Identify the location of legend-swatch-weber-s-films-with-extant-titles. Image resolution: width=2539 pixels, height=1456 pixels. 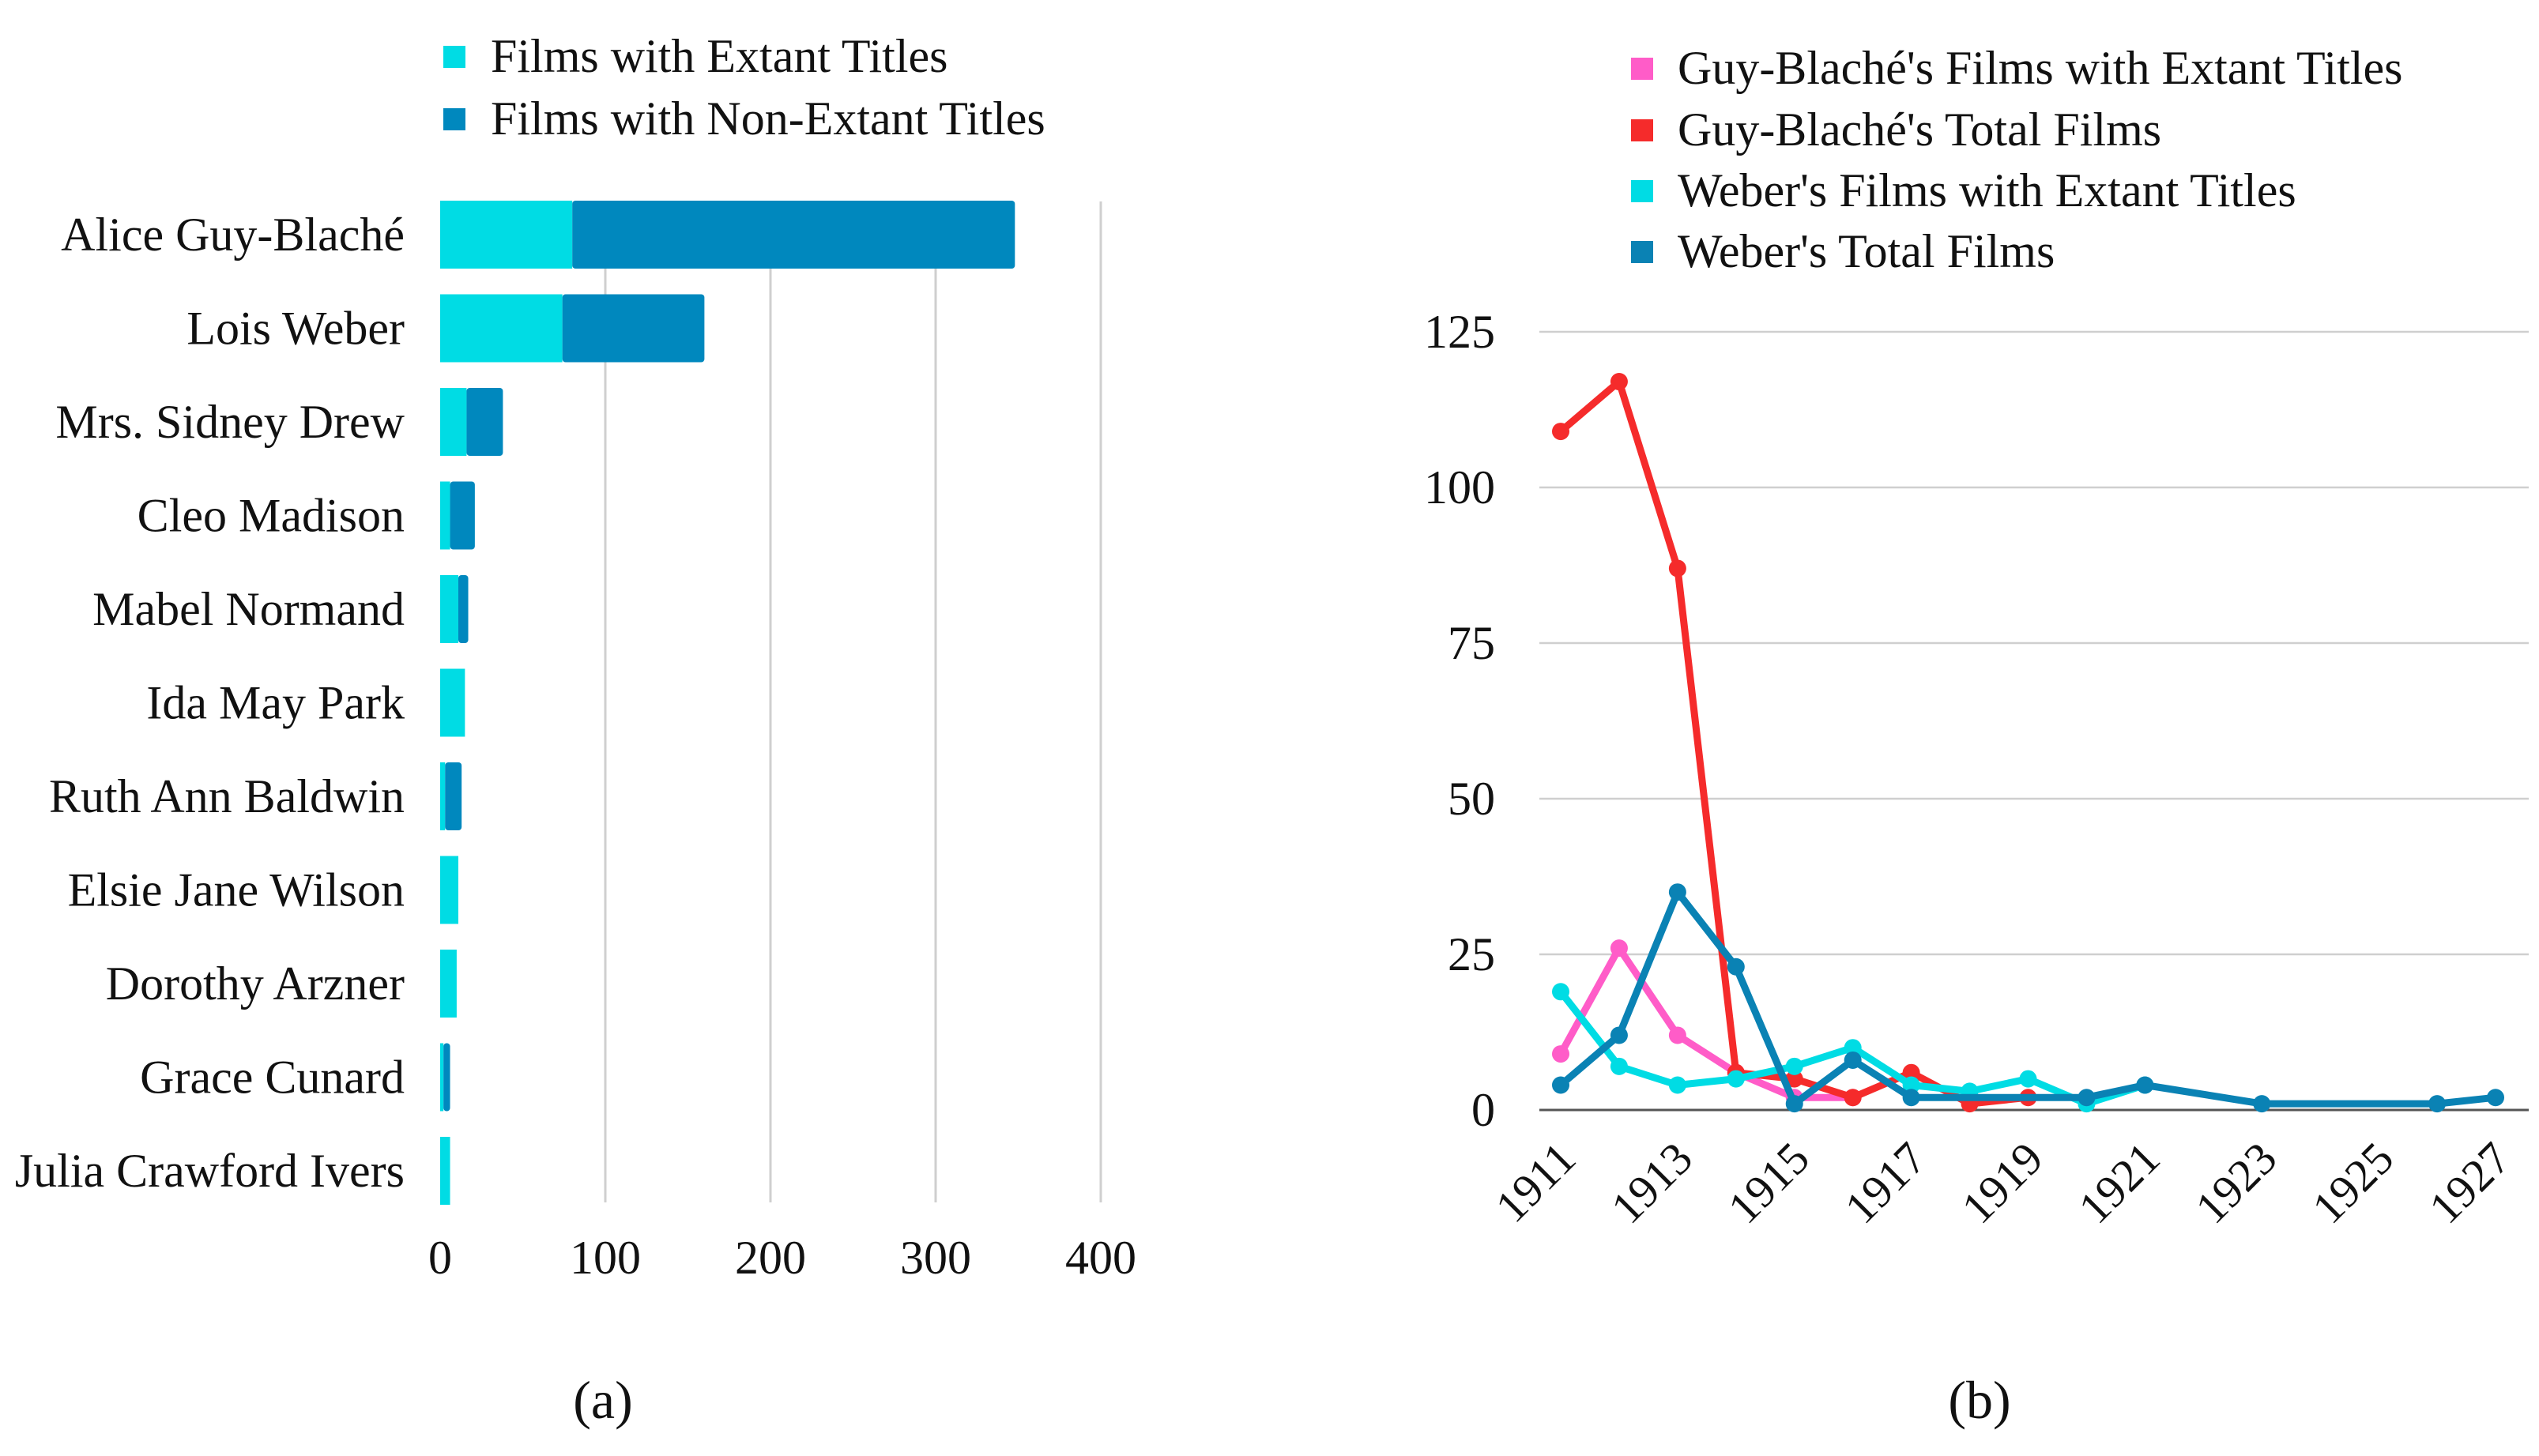
(1642, 191).